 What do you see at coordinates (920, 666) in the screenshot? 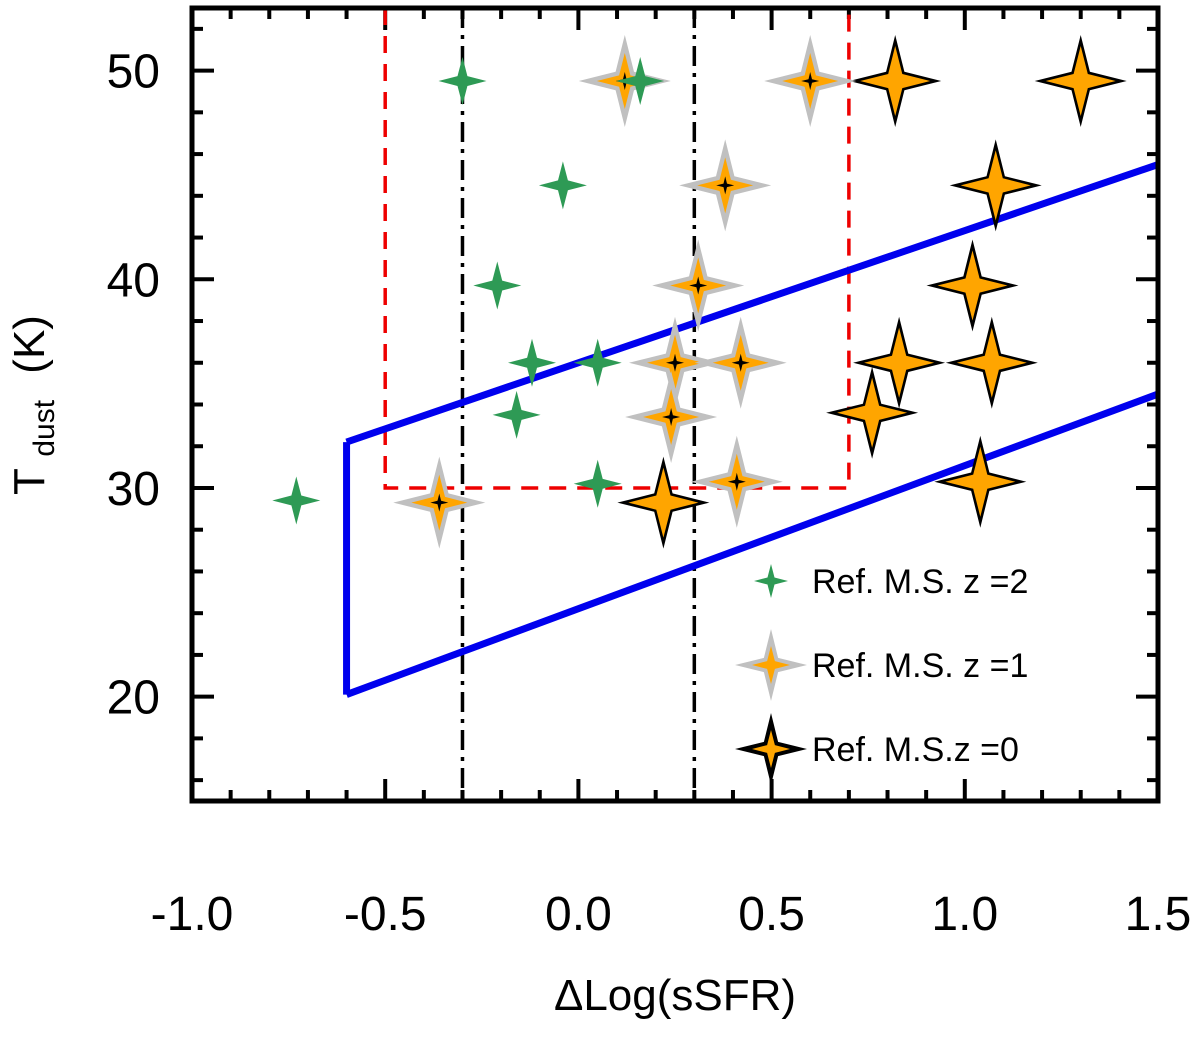
I see `legend-label: Ref. M.S. z =1` at bounding box center [920, 666].